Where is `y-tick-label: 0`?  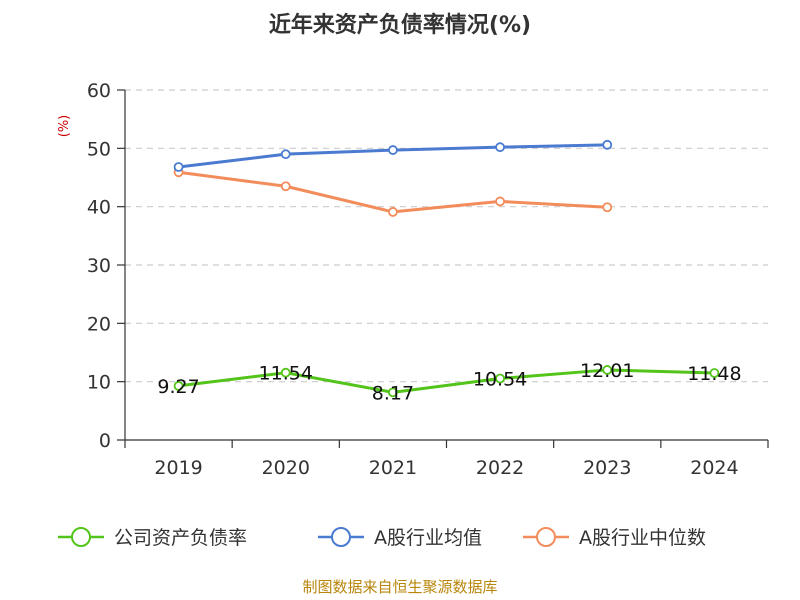 y-tick-label: 0 is located at coordinates (105, 441).